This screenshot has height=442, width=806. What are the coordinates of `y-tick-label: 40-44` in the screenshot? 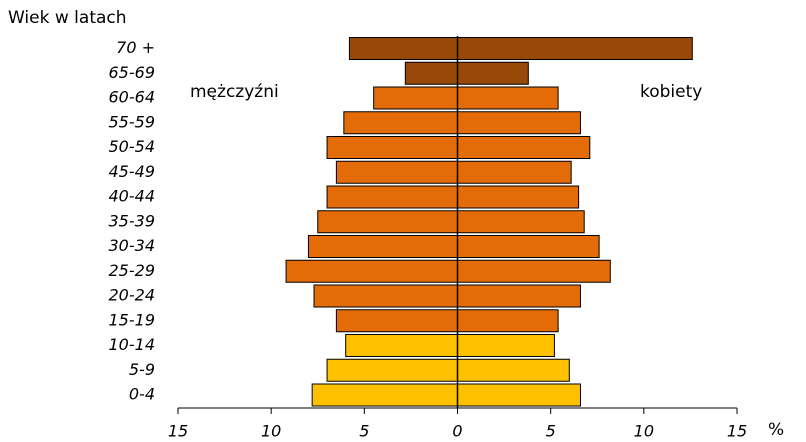 It's located at (132, 196).